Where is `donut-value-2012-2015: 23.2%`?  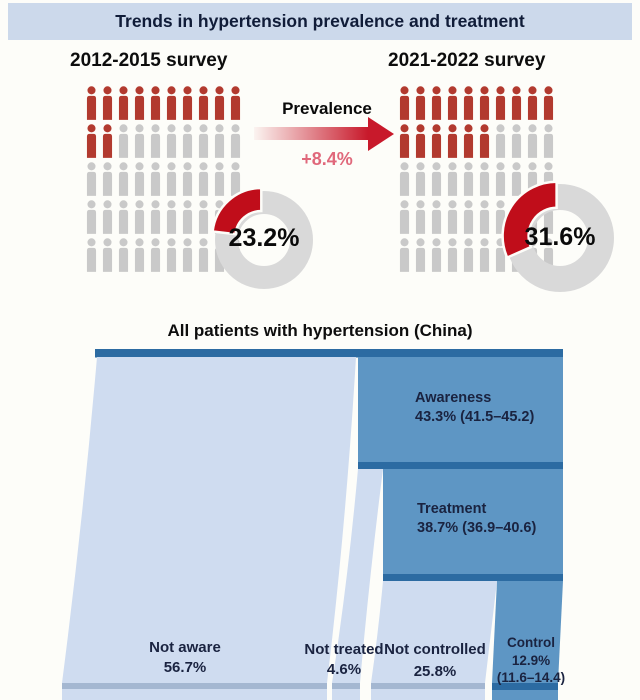 donut-value-2012-2015: 23.2% is located at coordinates (264, 238).